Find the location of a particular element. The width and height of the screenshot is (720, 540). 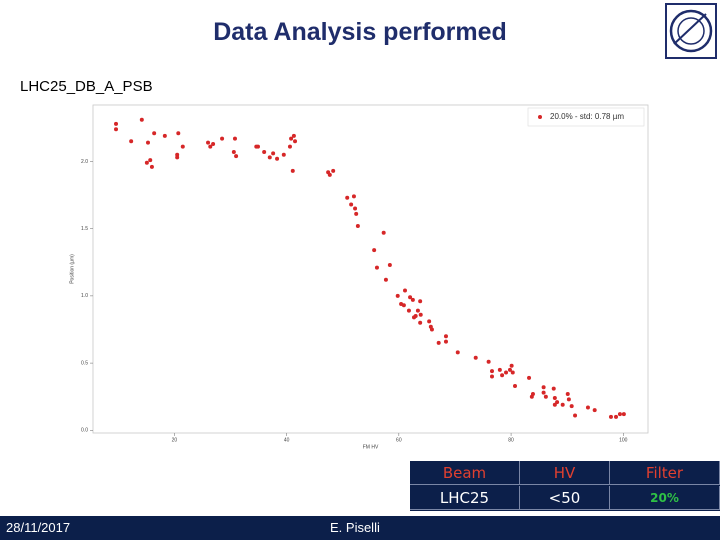

y-tick-label: 2.0 is located at coordinates (84, 162).